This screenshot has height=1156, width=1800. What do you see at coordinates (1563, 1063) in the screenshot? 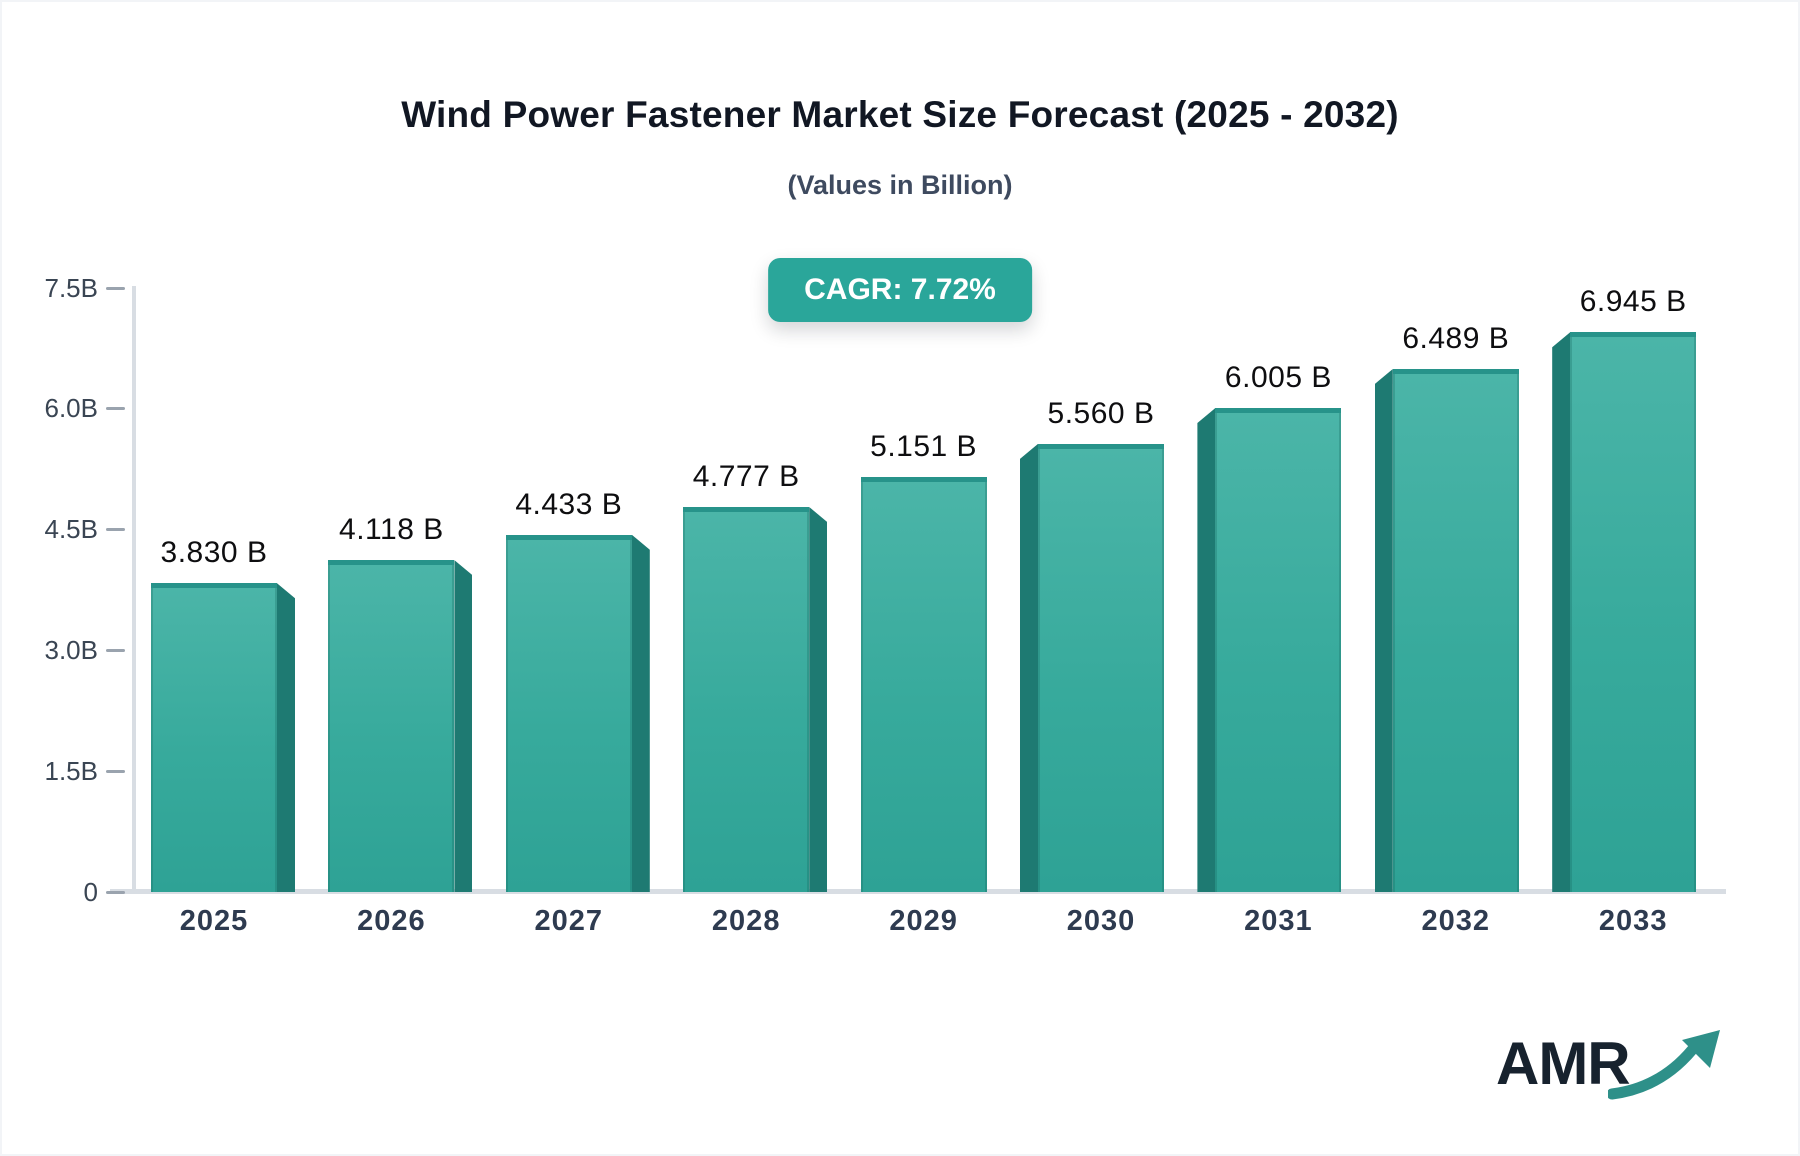
I see `amr-logo-text: AMR` at bounding box center [1563, 1063].